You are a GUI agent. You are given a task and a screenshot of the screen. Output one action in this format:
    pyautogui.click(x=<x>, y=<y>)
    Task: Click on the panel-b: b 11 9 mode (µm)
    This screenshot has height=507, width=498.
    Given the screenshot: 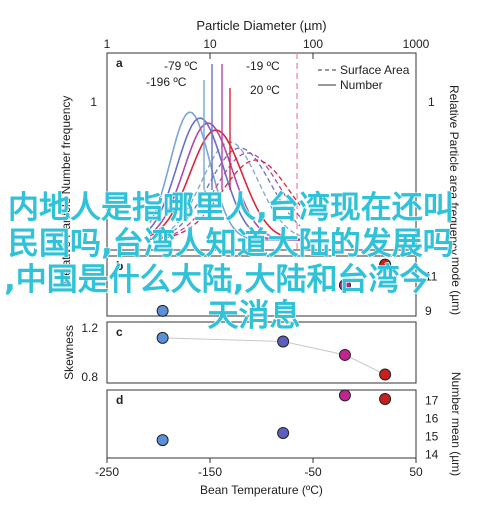 What is the action you would take?
    pyautogui.click(x=284, y=286)
    